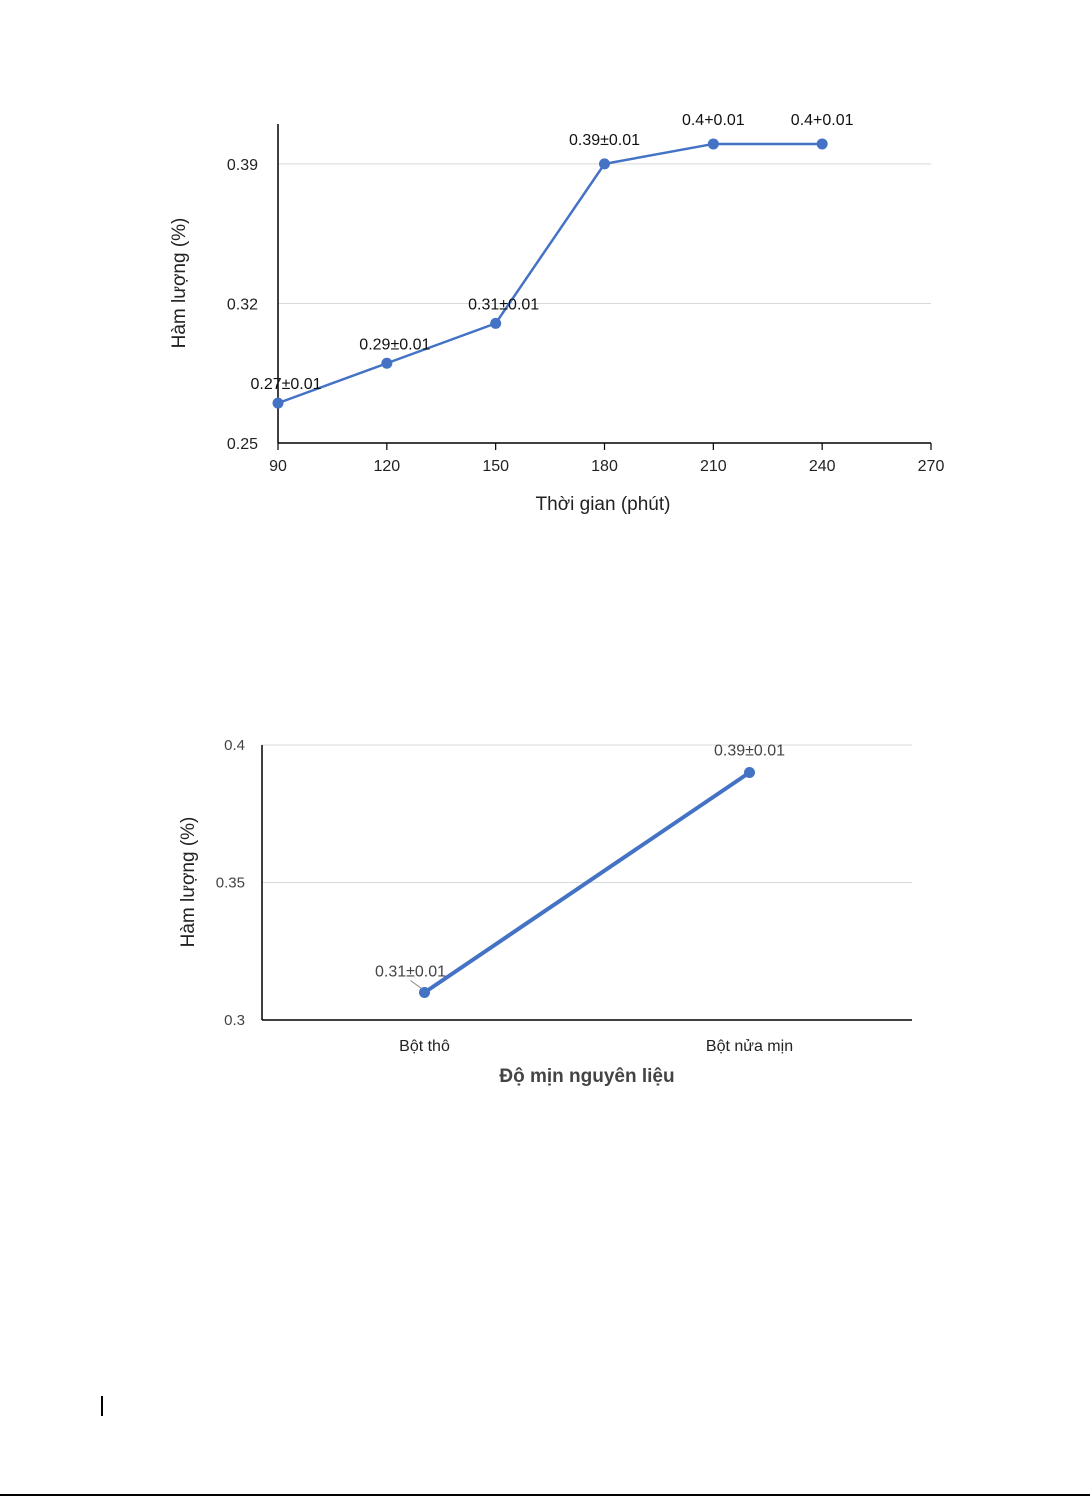 The width and height of the screenshot is (1090, 1498). Describe the element at coordinates (495, 466) in the screenshot. I see `x-tick-label: 150` at that location.